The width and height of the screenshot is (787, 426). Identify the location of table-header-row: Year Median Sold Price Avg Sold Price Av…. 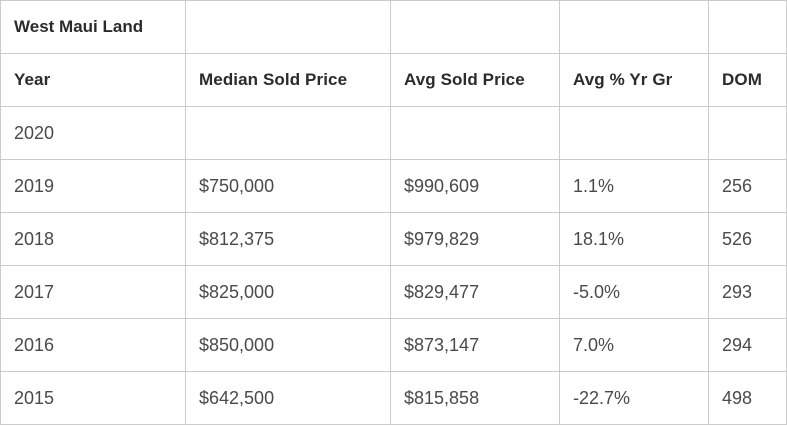
(393, 80).